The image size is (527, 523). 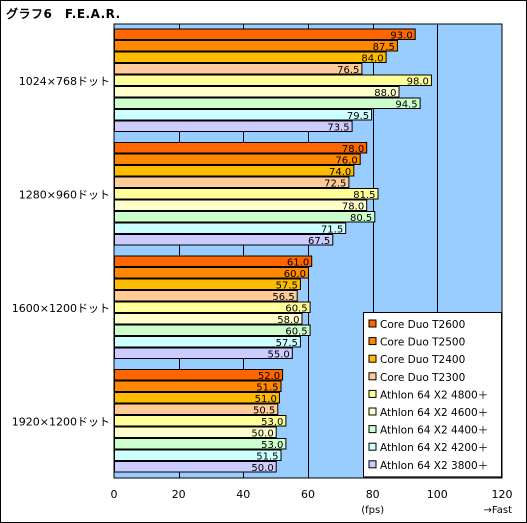 What do you see at coordinates (406, 105) in the screenshot?
I see `bar-value-label: 94.5` at bounding box center [406, 105].